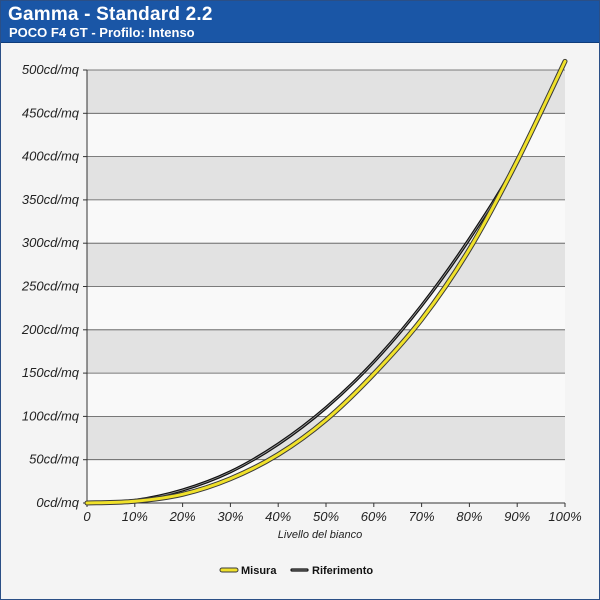 The height and width of the screenshot is (600, 600). I want to click on x-tick-label: 100%, so click(564, 516).